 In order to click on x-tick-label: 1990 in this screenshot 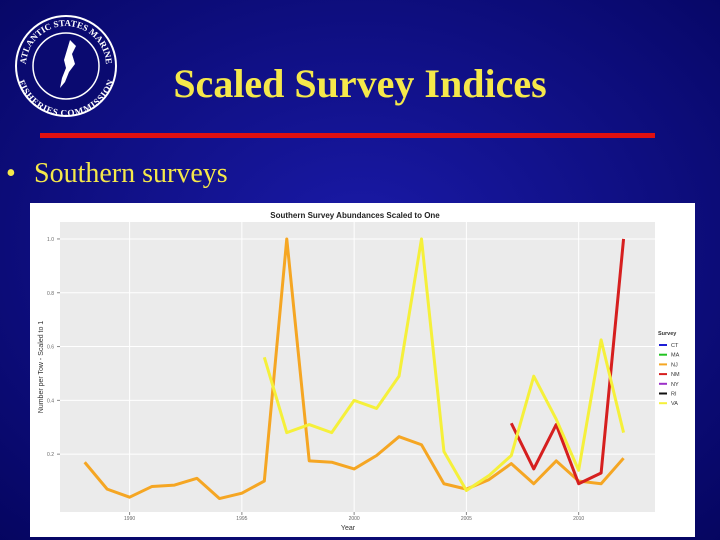, I will do `click(129, 519)`.